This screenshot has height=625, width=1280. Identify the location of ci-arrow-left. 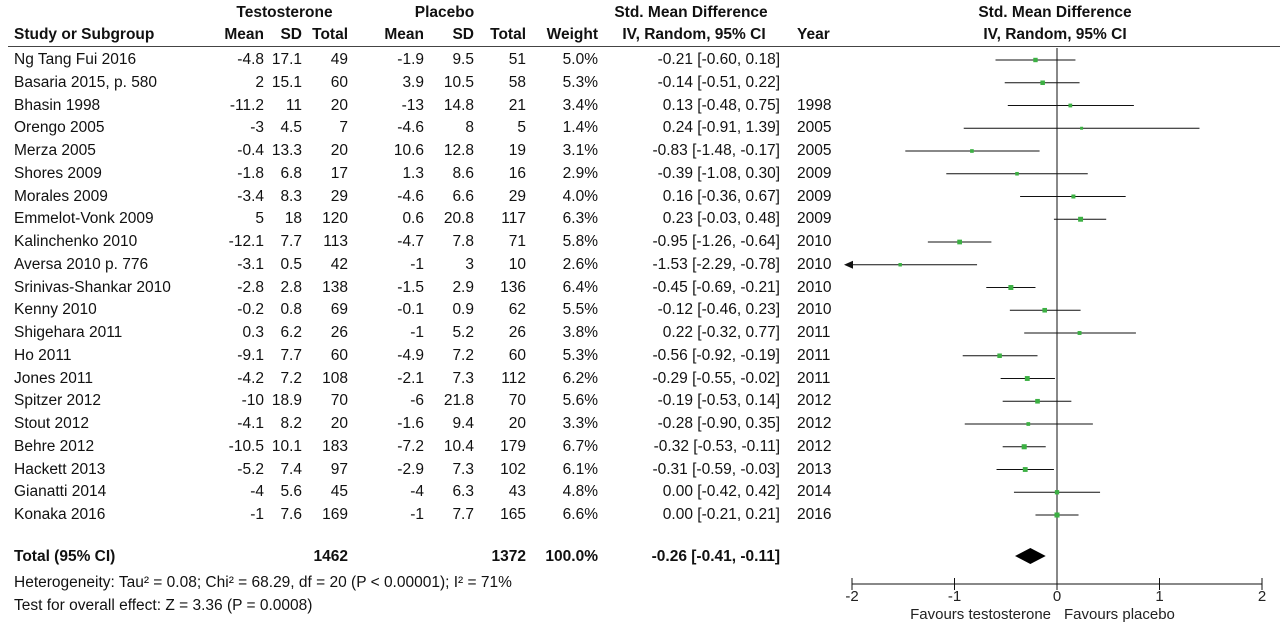
(848, 264).